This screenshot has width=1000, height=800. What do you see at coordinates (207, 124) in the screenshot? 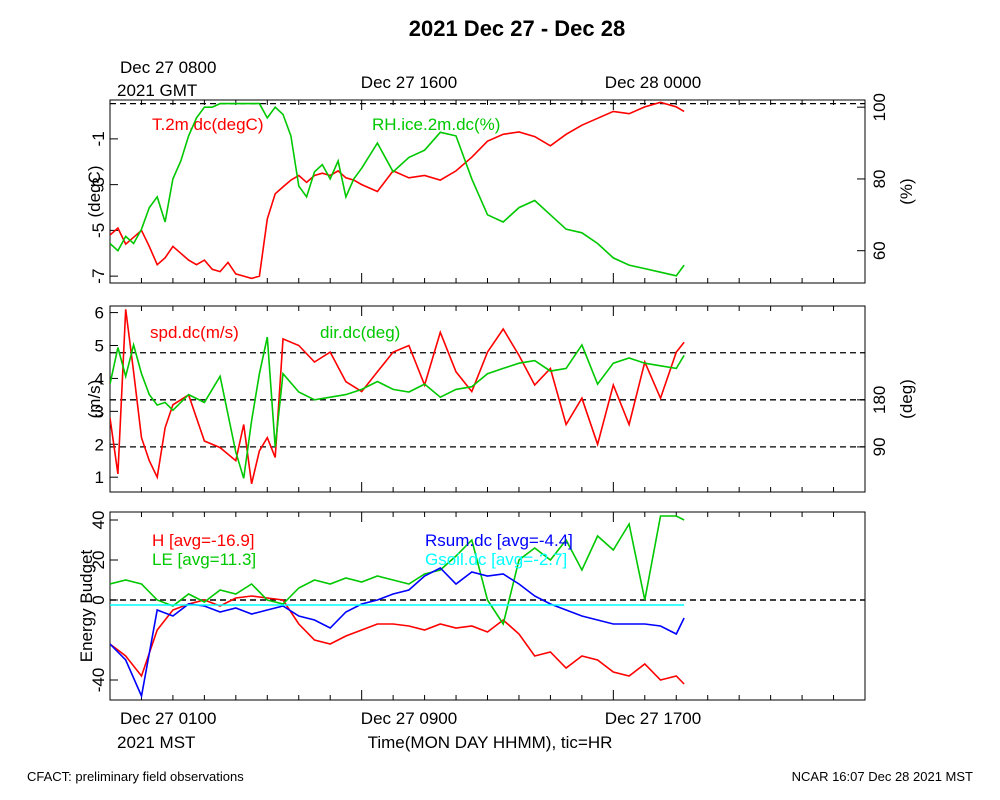
I see `legend-entry: T.2m.dc(degC)` at bounding box center [207, 124].